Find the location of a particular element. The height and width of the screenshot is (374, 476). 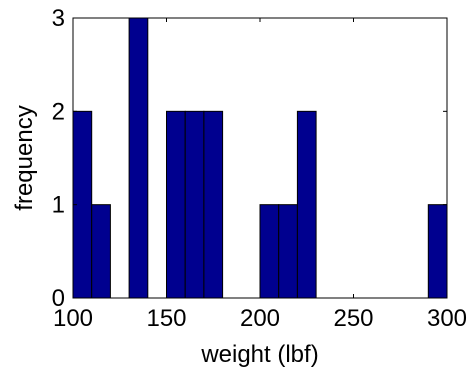

x-tick-label-0: 100 is located at coordinates (73, 318).